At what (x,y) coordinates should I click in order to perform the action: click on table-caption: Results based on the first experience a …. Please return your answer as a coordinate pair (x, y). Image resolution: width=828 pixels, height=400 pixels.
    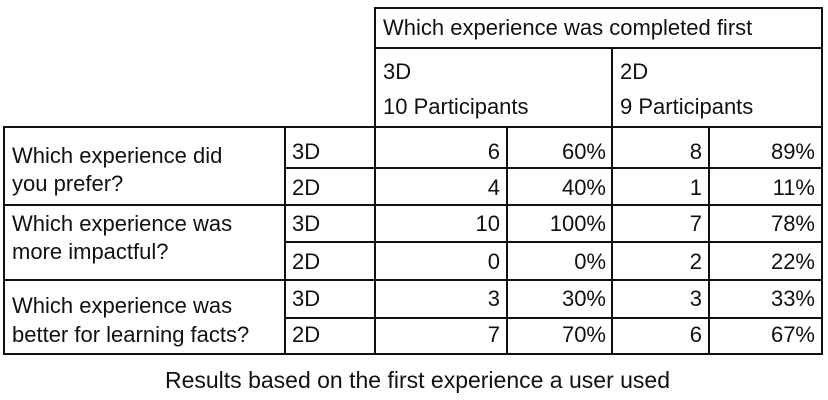
    Looking at the image, I should click on (417, 380).